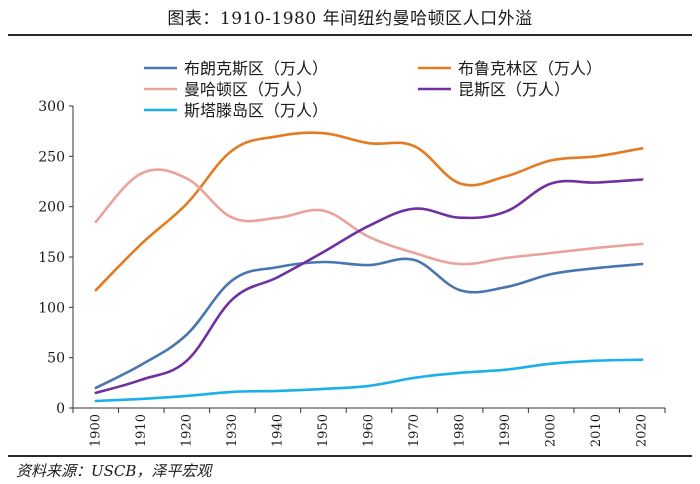 The width and height of the screenshot is (700, 484). I want to click on x-tick-label: 1910, so click(141, 430).